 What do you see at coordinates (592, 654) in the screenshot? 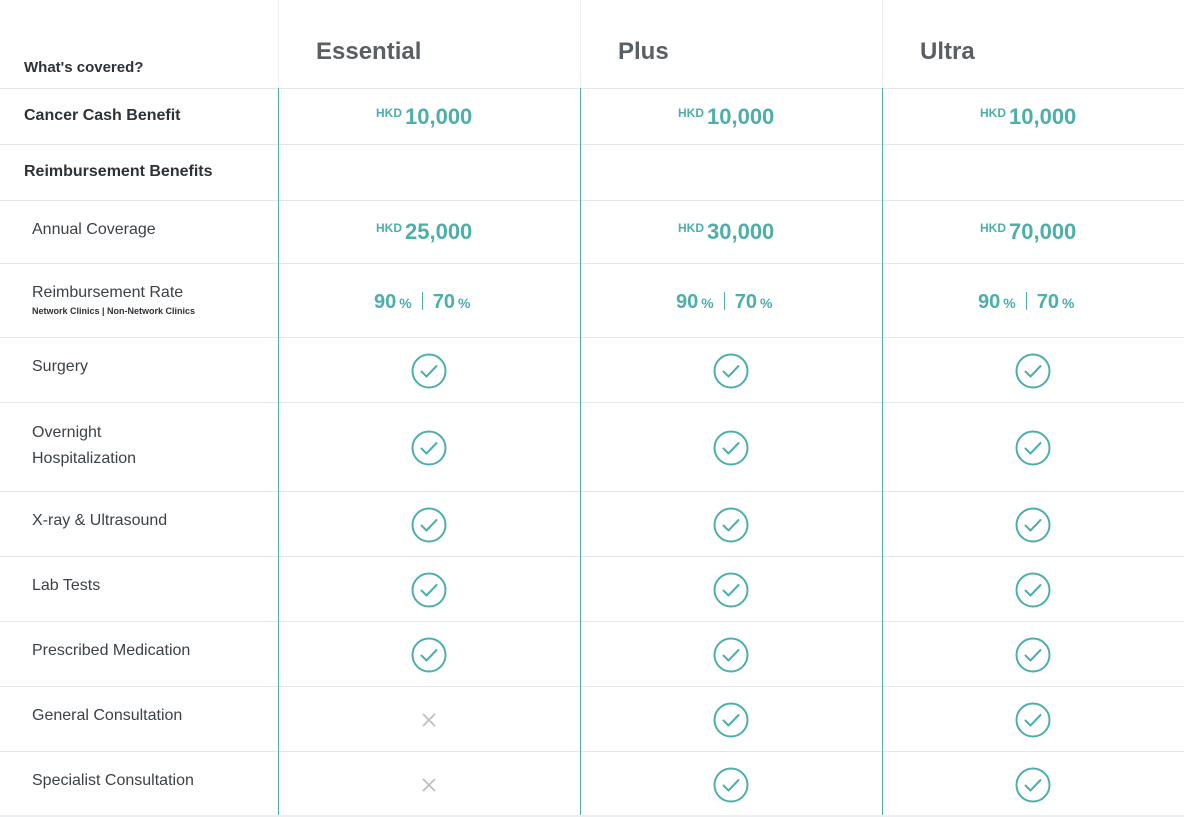
I see `feature-row: Prescribed Medication` at bounding box center [592, 654].